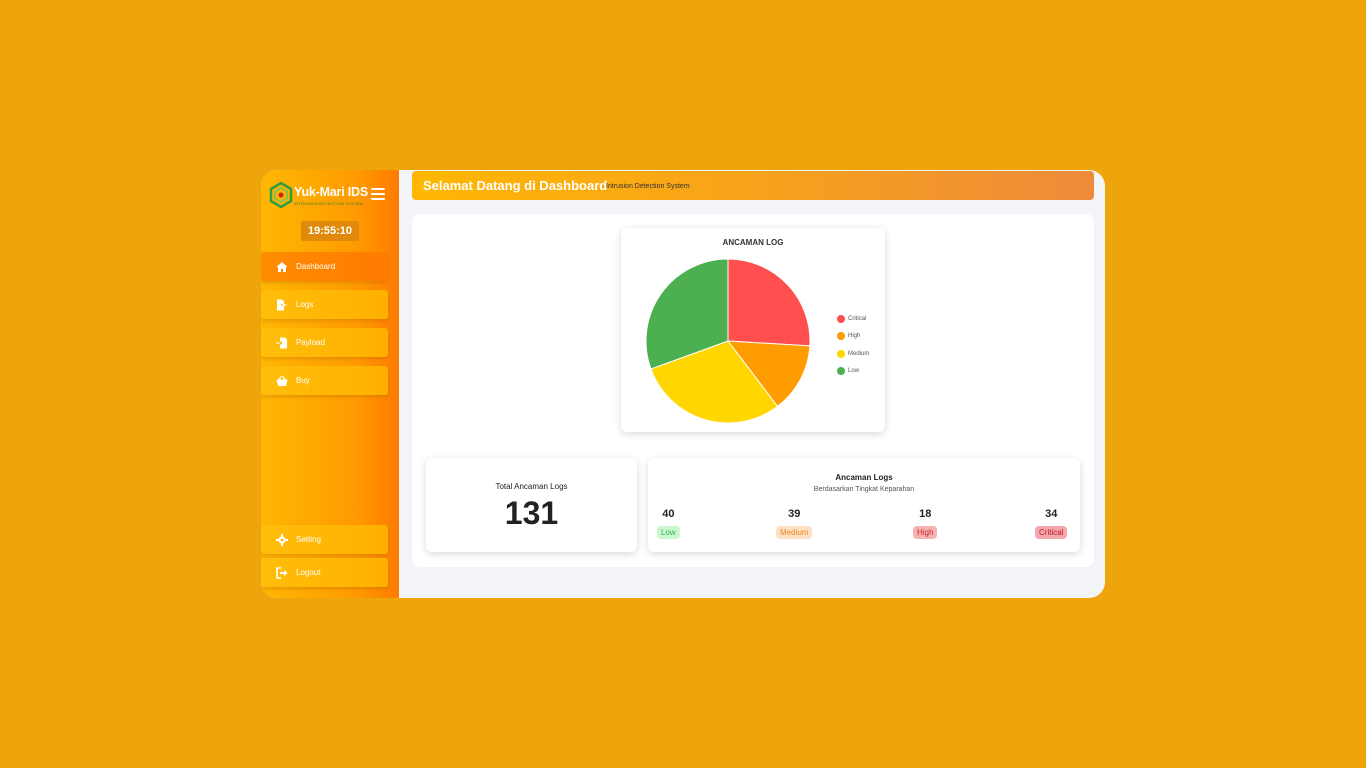  Describe the element at coordinates (303, 380) in the screenshot. I see `sidebar-item-label: Buy` at that location.